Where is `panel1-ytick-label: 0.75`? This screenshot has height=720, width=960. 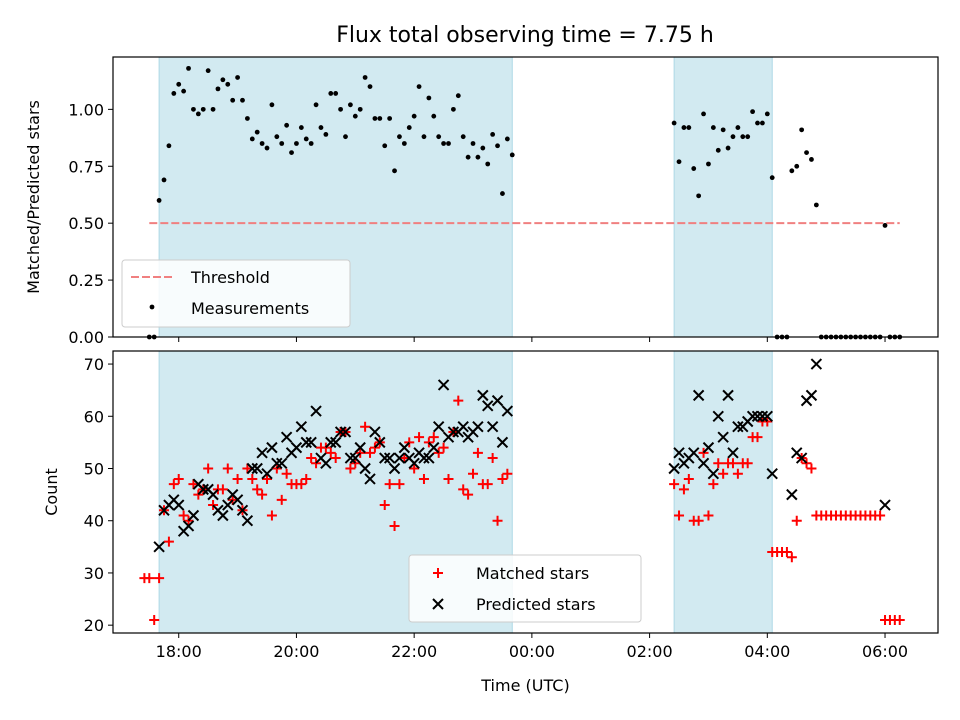 panel1-ytick-label: 0.75 is located at coordinates (86, 166).